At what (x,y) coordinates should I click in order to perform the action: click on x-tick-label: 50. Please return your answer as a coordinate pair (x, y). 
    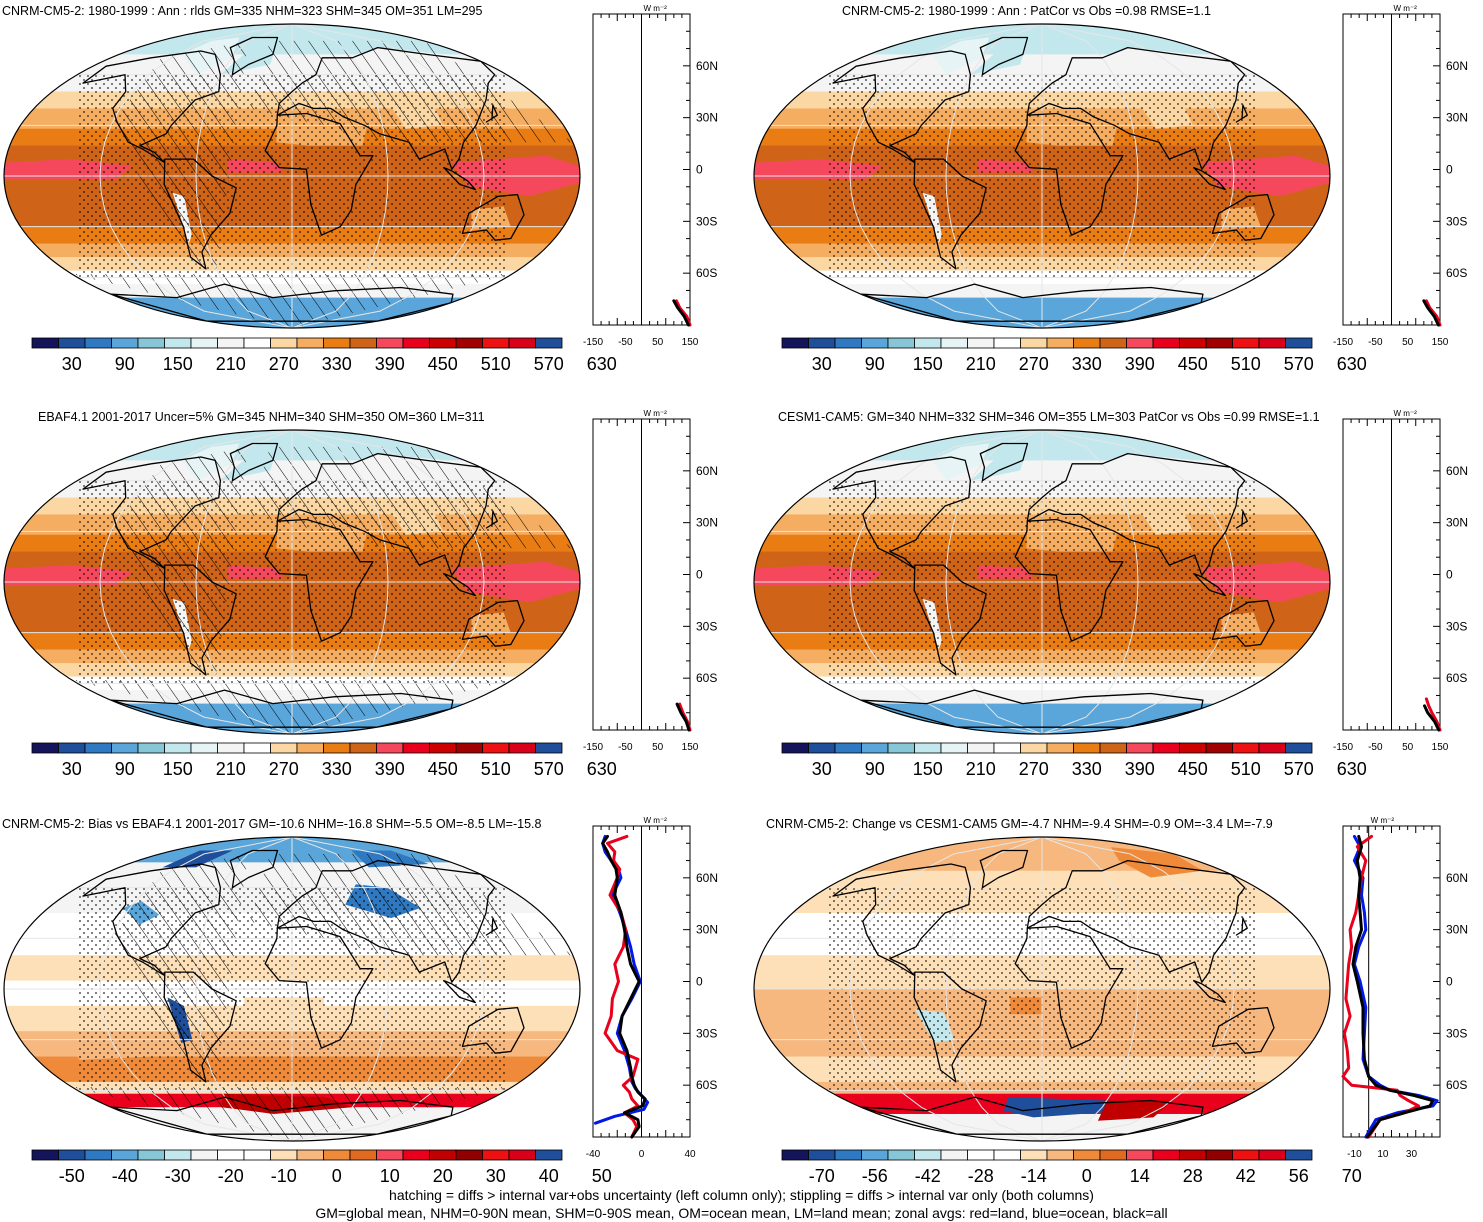
    Looking at the image, I should click on (658, 747).